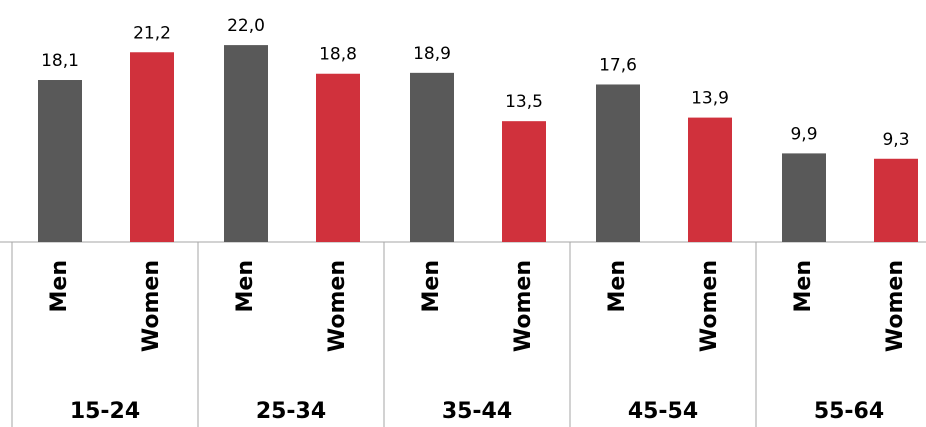 Image resolution: width=926 pixels, height=427 pixels. Describe the element at coordinates (105, 411) in the screenshot. I see `group-label: 15-24` at that location.